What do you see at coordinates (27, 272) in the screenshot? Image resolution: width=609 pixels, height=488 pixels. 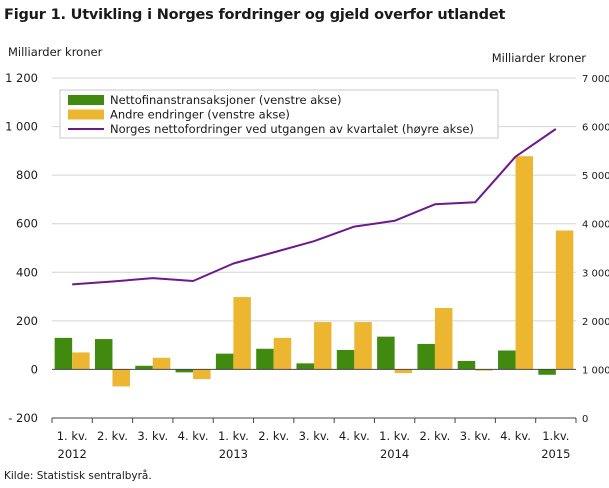 I see `y-tick-label: 400` at bounding box center [27, 272].